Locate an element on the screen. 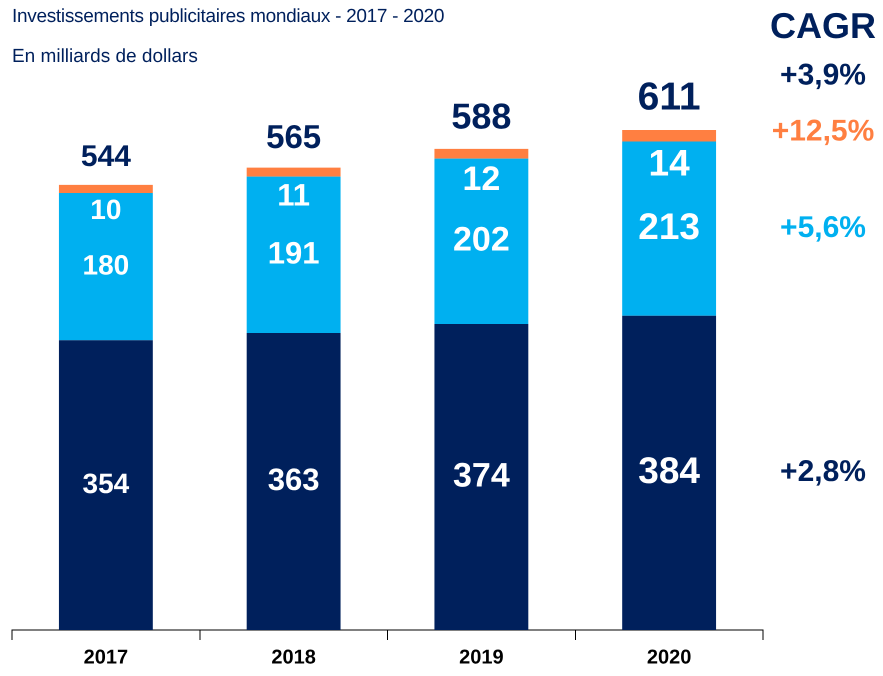  text: +3,9% is located at coordinates (823, 75).